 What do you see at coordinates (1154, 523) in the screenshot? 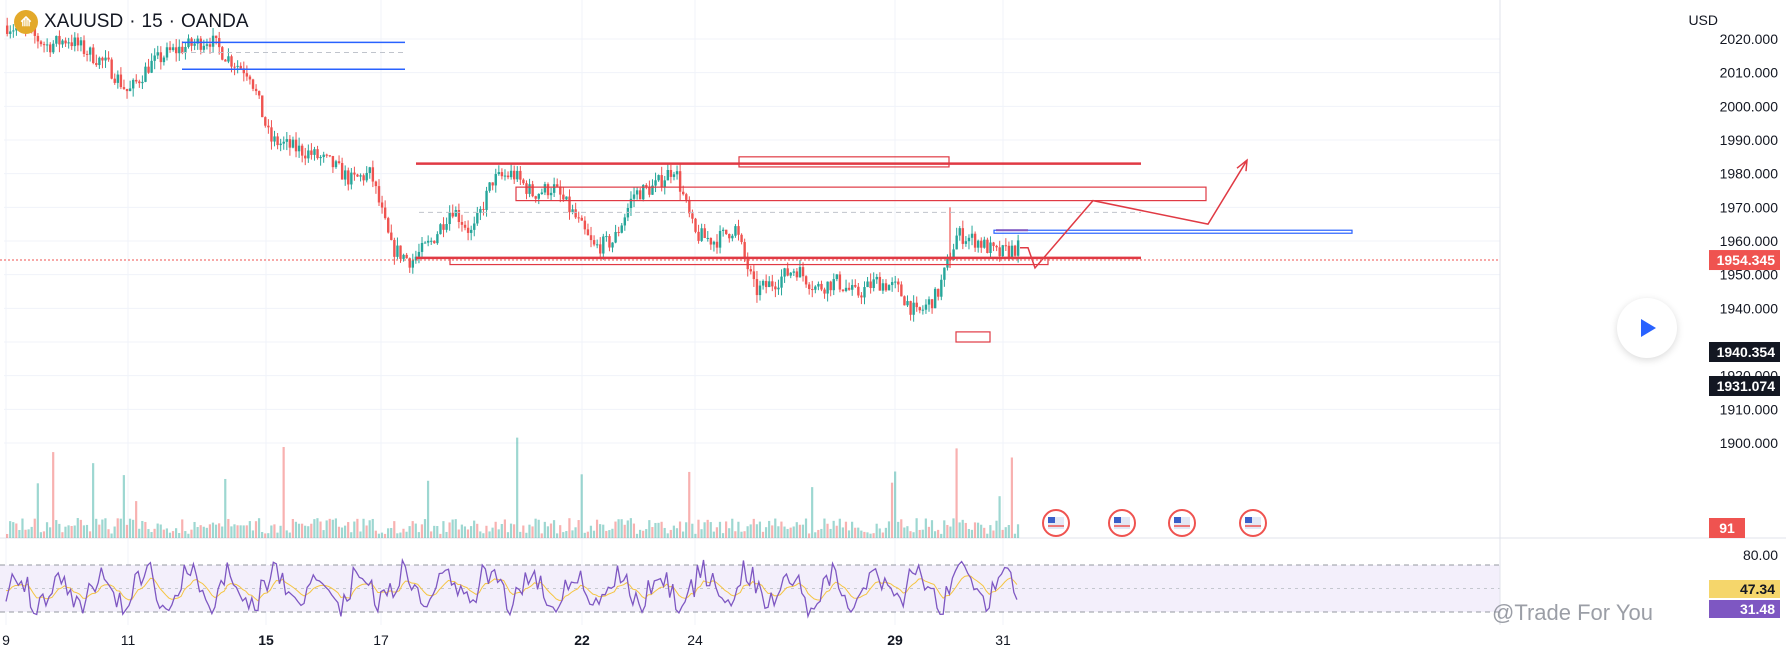
I see `event-flags` at bounding box center [1154, 523].